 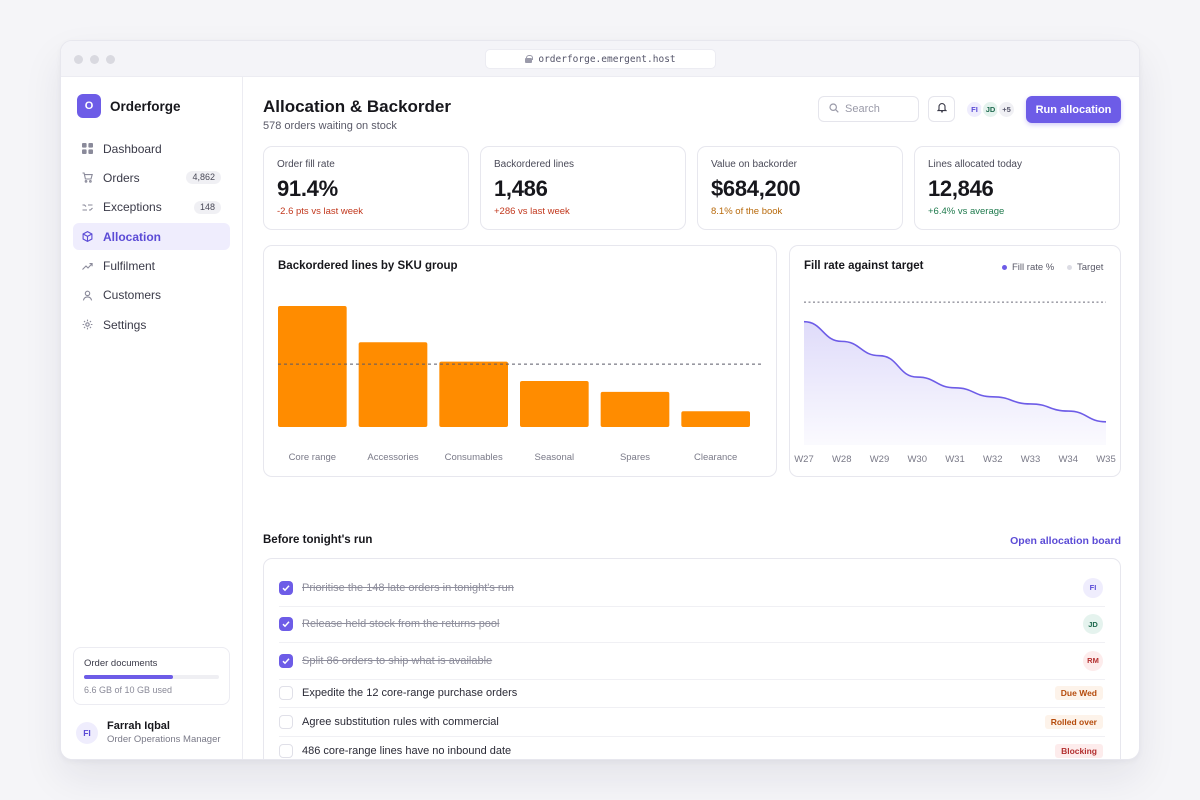 What do you see at coordinates (129, 106) in the screenshot?
I see `brand: O Orderforge` at bounding box center [129, 106].